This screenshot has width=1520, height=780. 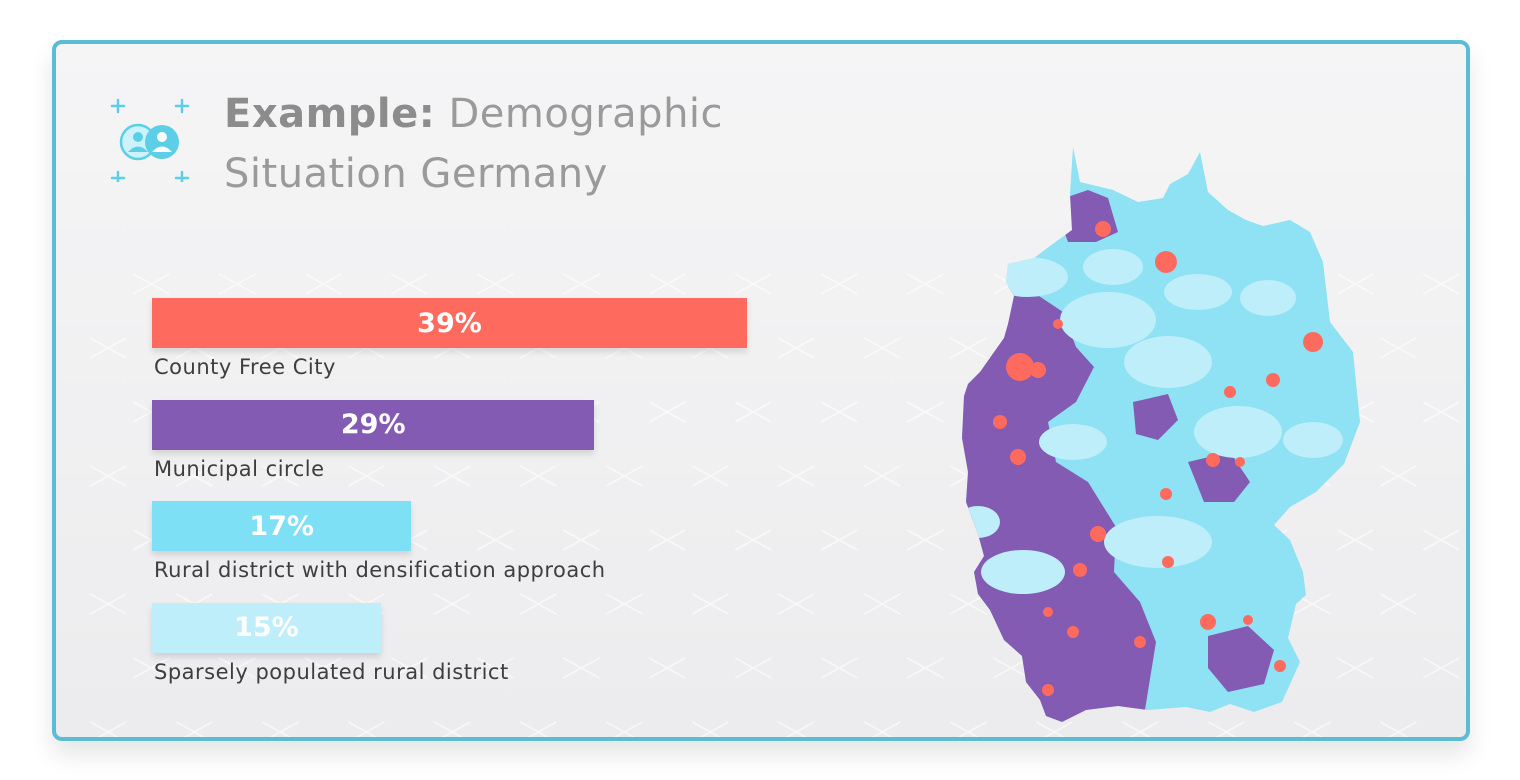 I want to click on region-municipal-mid, so click(x=1155, y=417).